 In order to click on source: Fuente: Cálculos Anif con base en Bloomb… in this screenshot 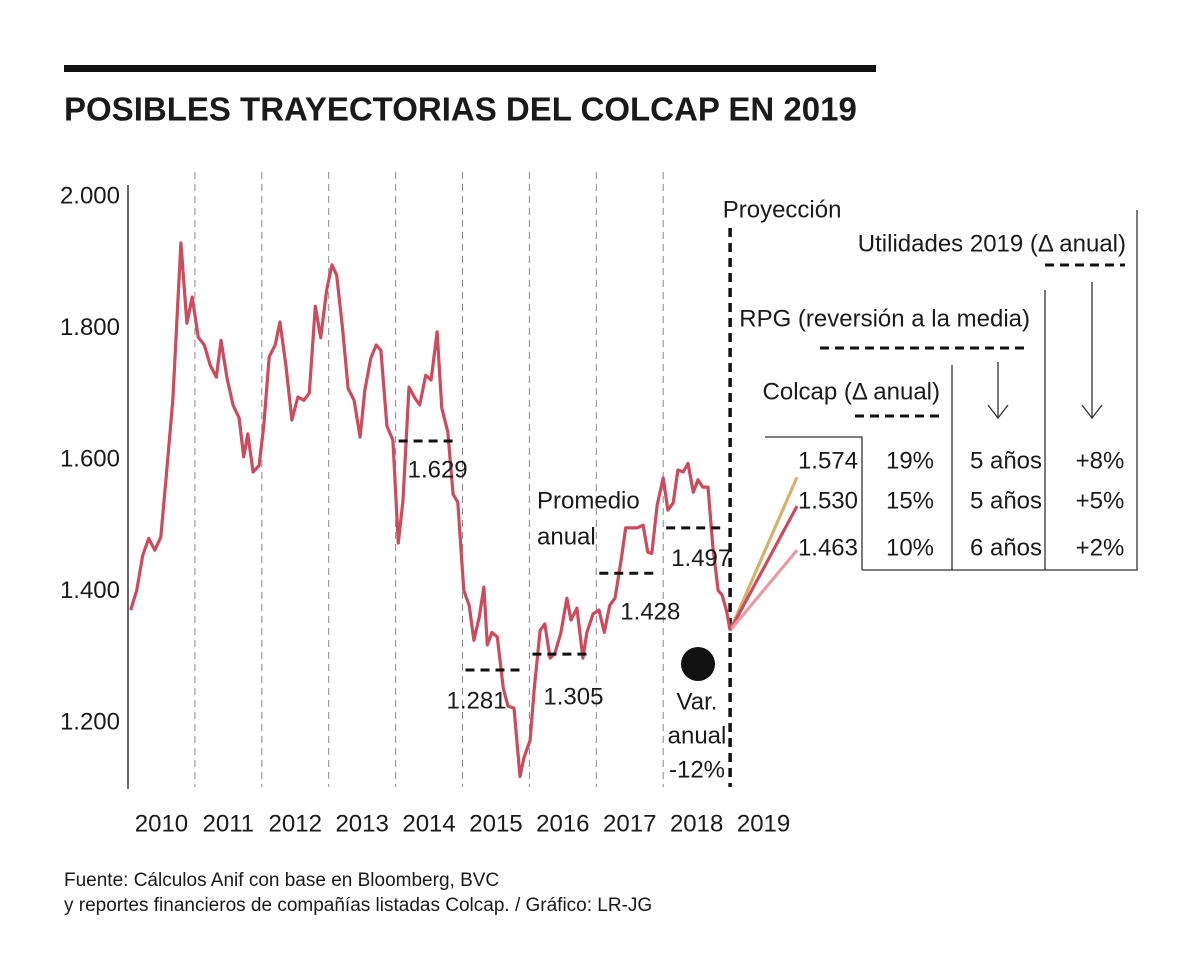, I will do `click(281, 880)`.